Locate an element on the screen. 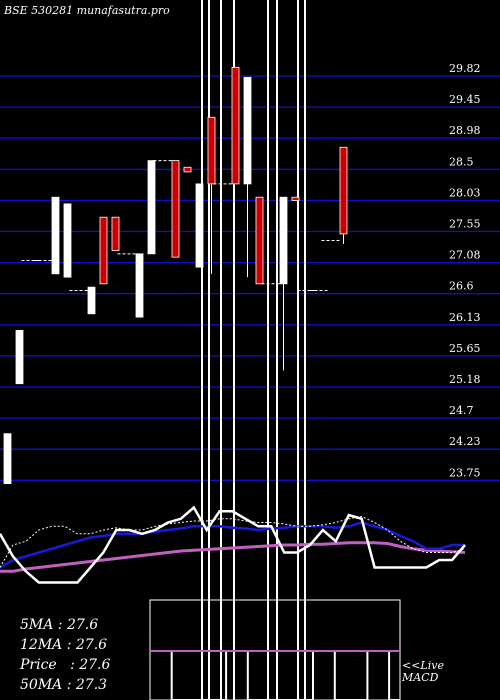 Image resolution: width=500 pixels, height=700 pixels. y-tick-label: 25.18 is located at coordinates (465, 379).